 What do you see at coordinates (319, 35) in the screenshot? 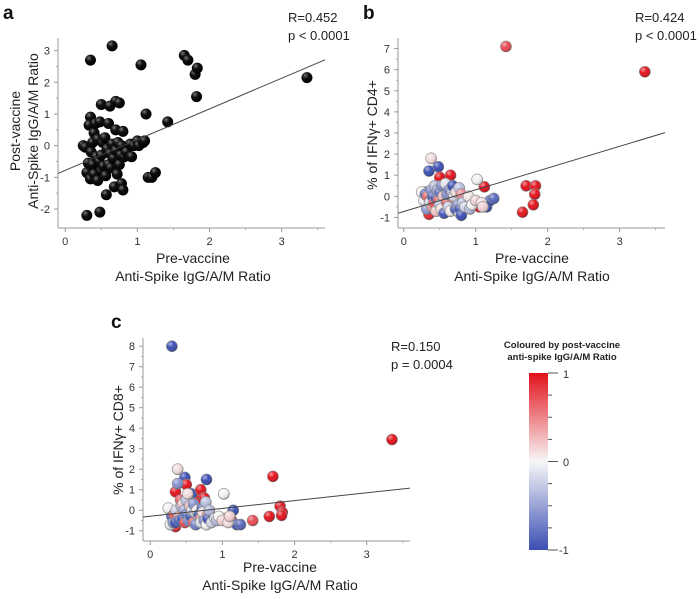
I see `stat-p-a: p < 0.0001` at bounding box center [319, 35].